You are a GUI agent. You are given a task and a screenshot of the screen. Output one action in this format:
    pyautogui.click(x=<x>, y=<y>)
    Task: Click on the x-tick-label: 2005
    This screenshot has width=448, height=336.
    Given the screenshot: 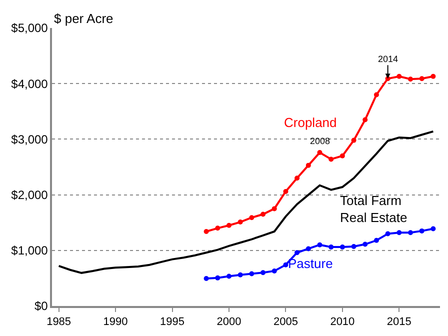 What is the action you would take?
    pyautogui.click(x=285, y=322)
    